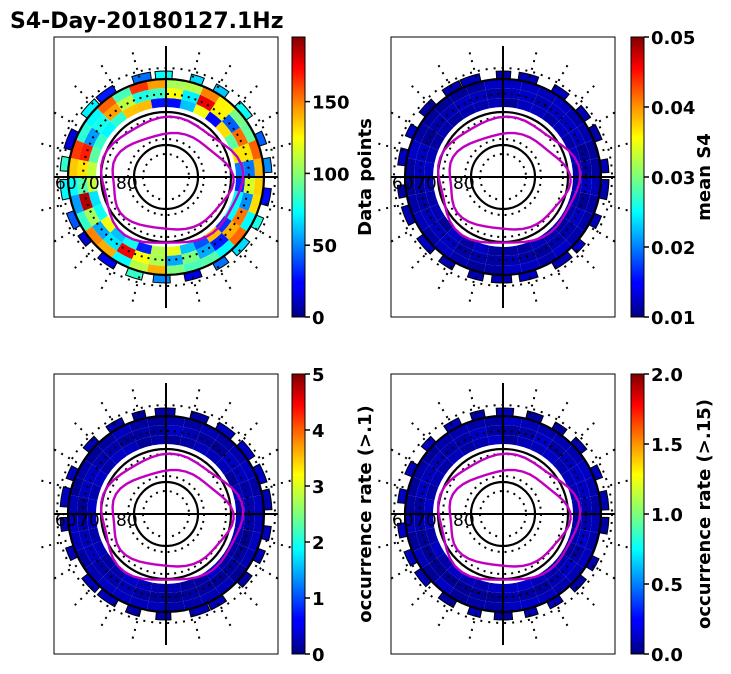  I want to click on figure-title: S4-Day-20180127.1Hz, so click(147, 21).